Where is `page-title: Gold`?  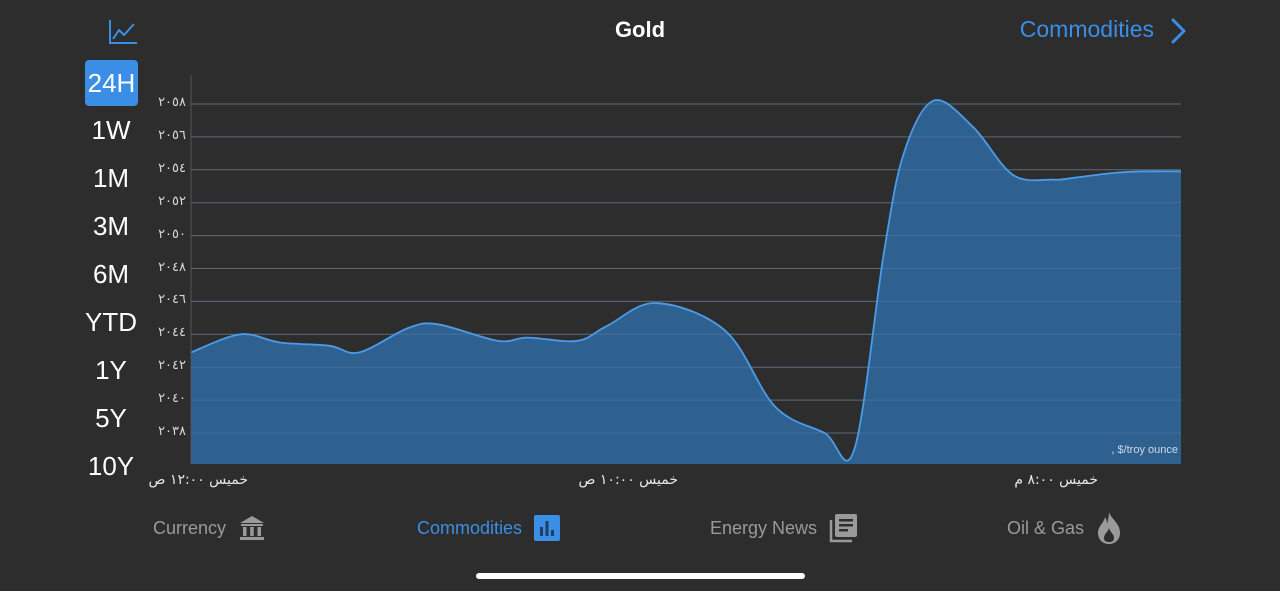 page-title: Gold is located at coordinates (640, 29).